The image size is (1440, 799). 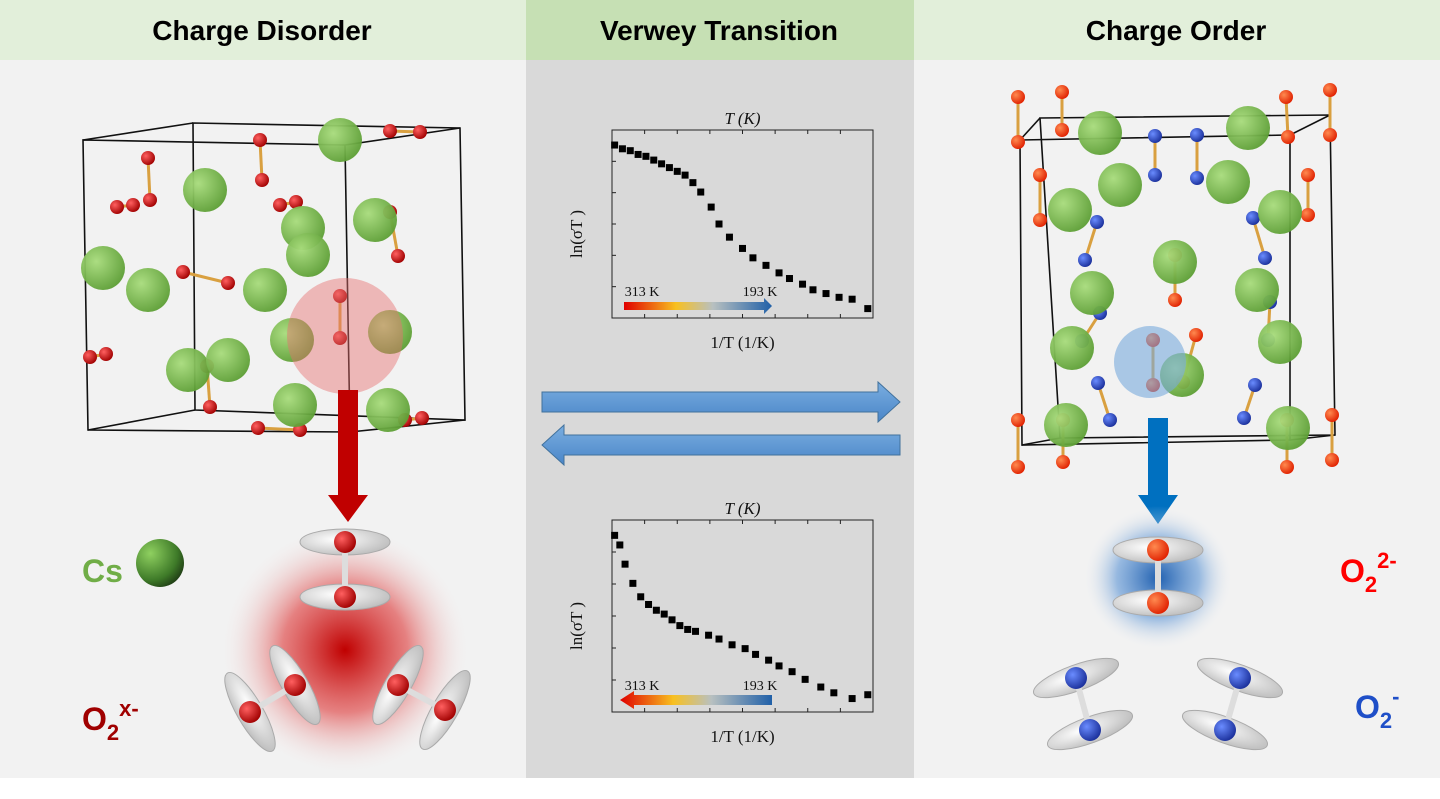 I want to click on formula-sup: -, so click(x=1395, y=696).